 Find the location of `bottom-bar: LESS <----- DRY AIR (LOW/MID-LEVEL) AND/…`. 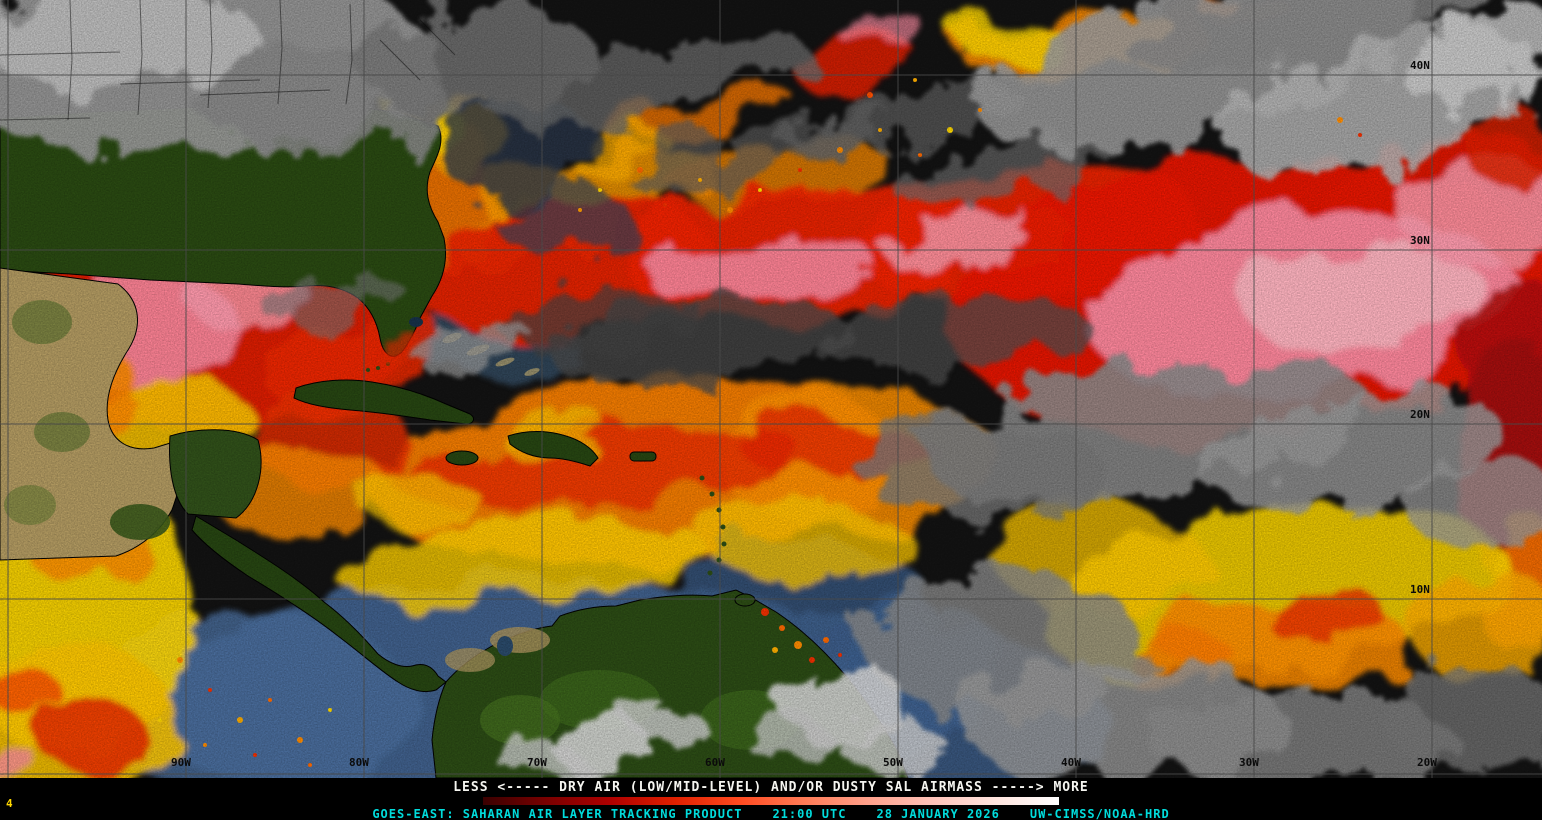

bottom-bar: LESS <----- DRY AIR (LOW/MID-LEVEL) AND/… is located at coordinates (771, 799).